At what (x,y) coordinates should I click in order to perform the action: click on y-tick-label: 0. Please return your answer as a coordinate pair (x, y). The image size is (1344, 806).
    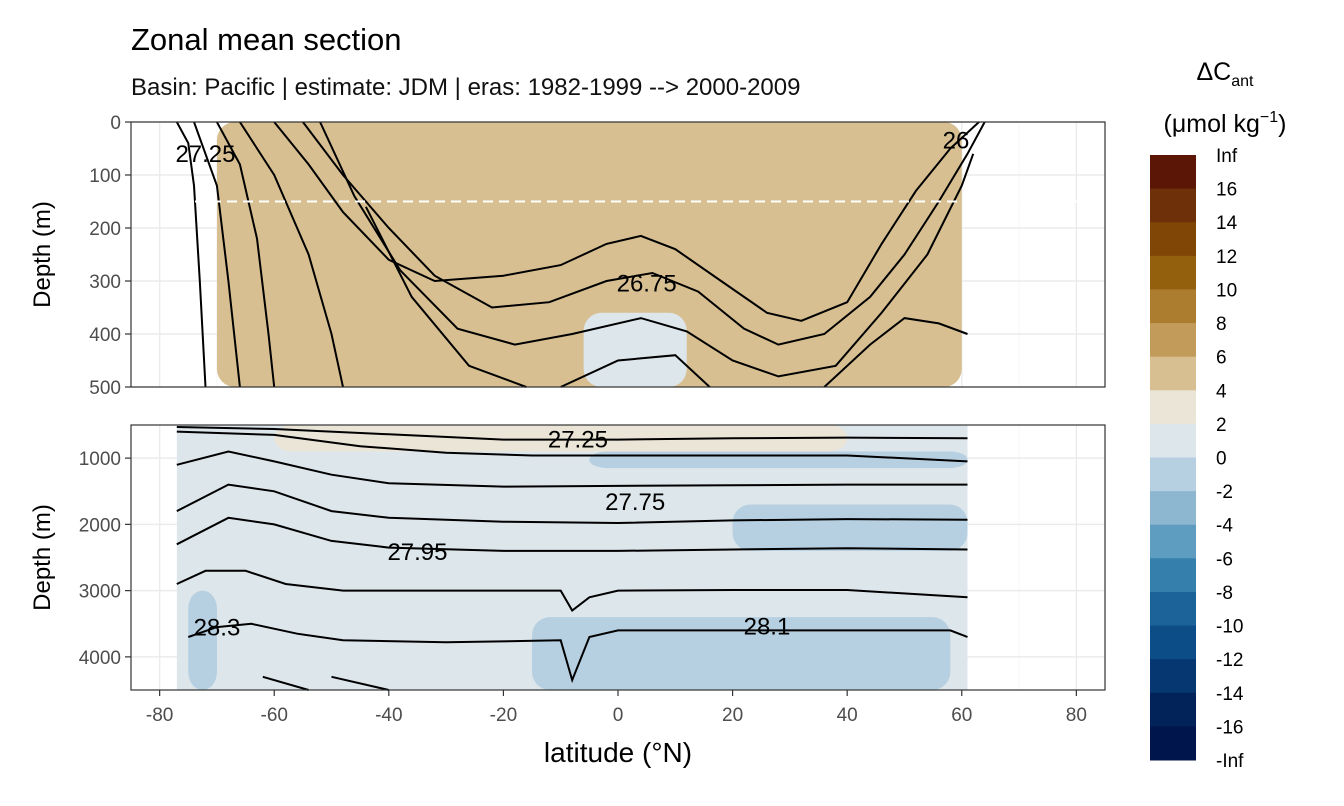
    Looking at the image, I should click on (115, 123).